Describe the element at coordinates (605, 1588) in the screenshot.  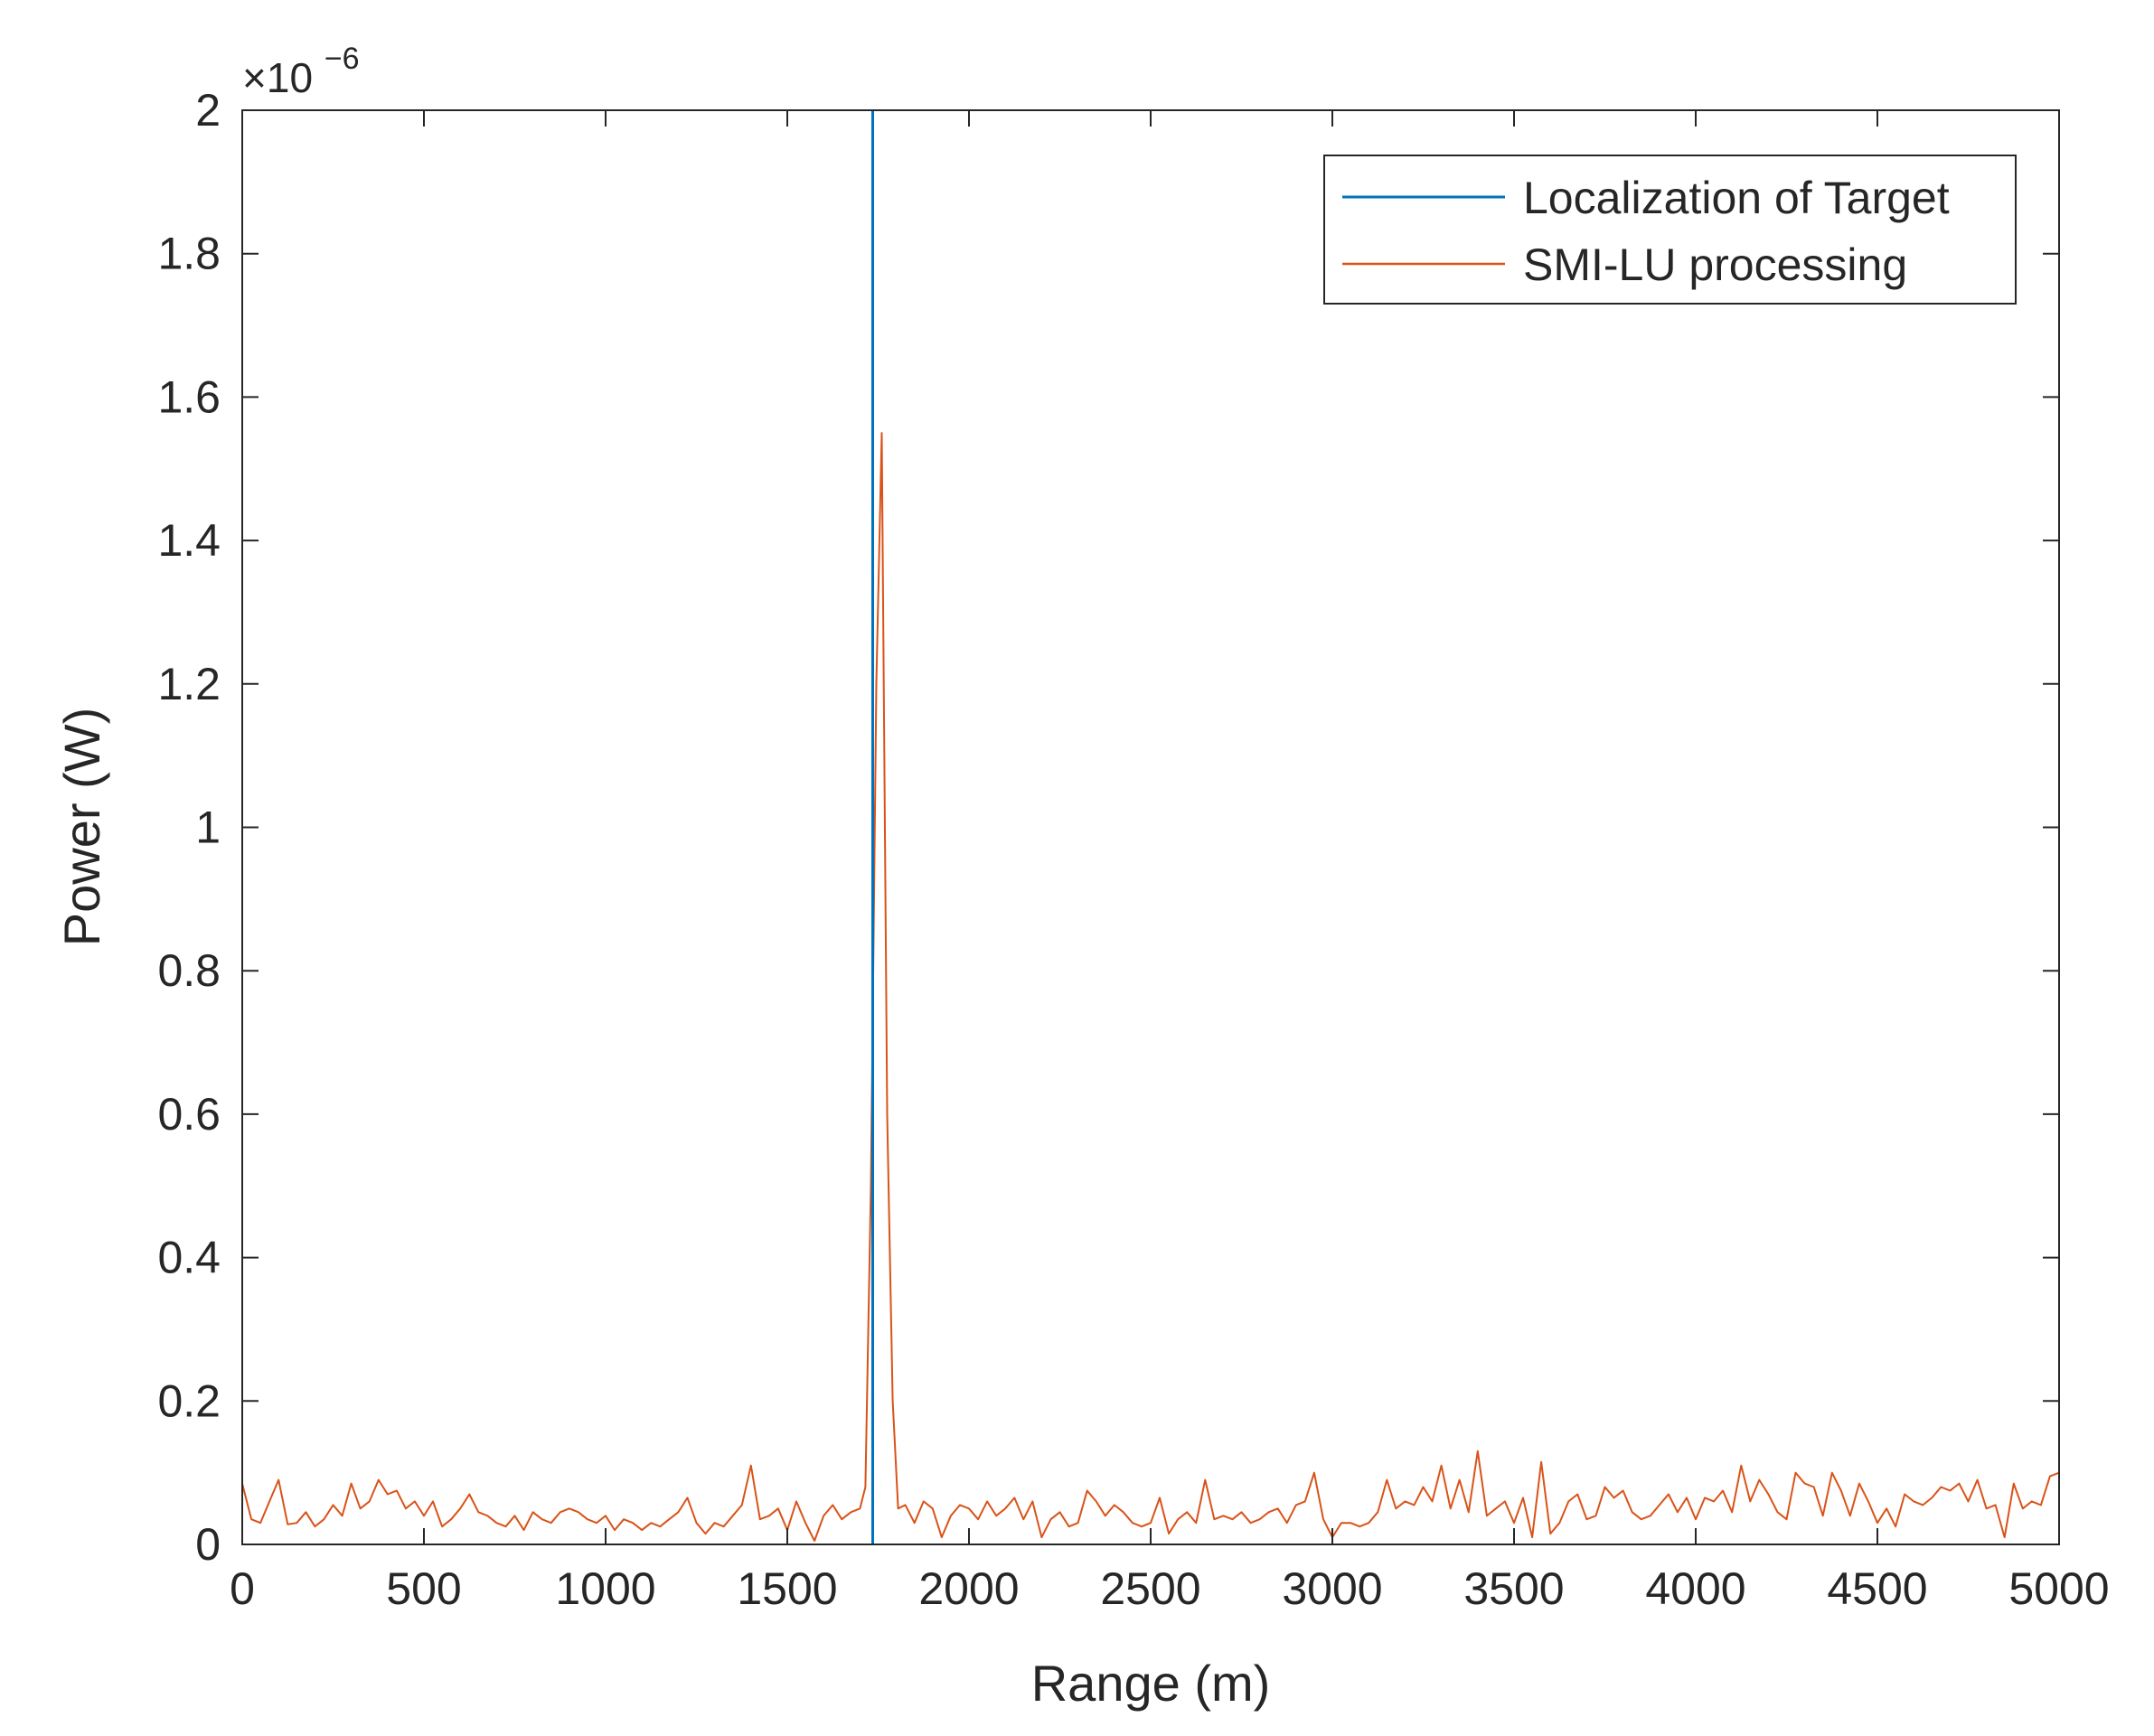
I see `x-tick-label: 1000` at that location.